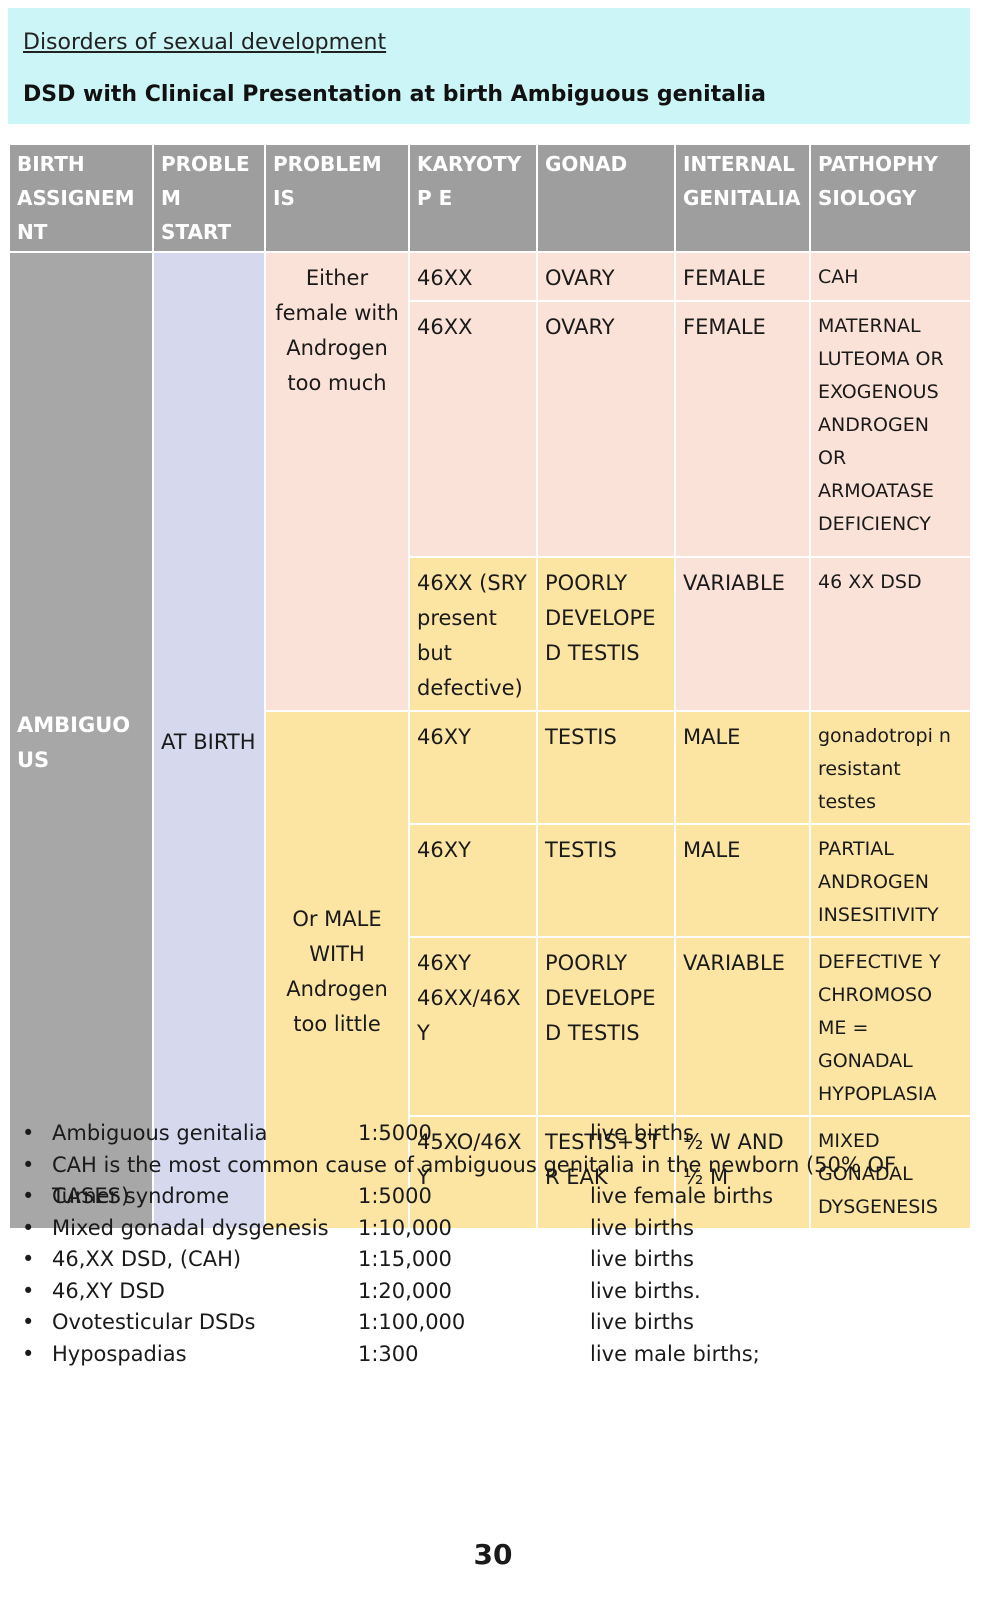  Describe the element at coordinates (675, 1353) in the screenshot. I see `stat-unit: live male births;` at that location.